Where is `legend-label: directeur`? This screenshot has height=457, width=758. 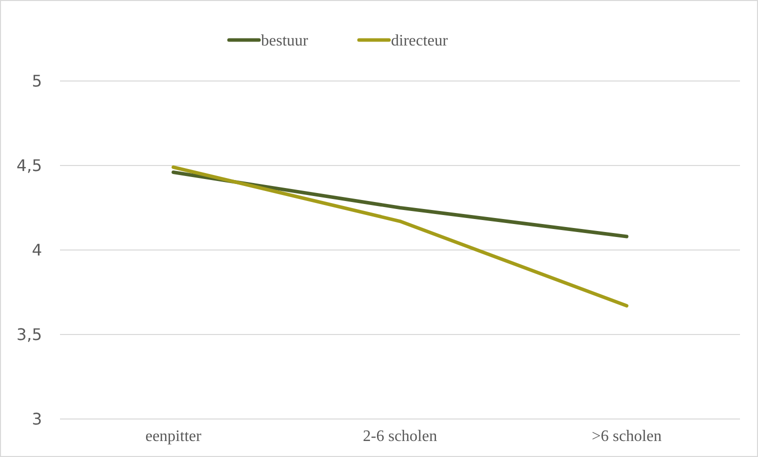
legend-label: directeur is located at coordinates (420, 41).